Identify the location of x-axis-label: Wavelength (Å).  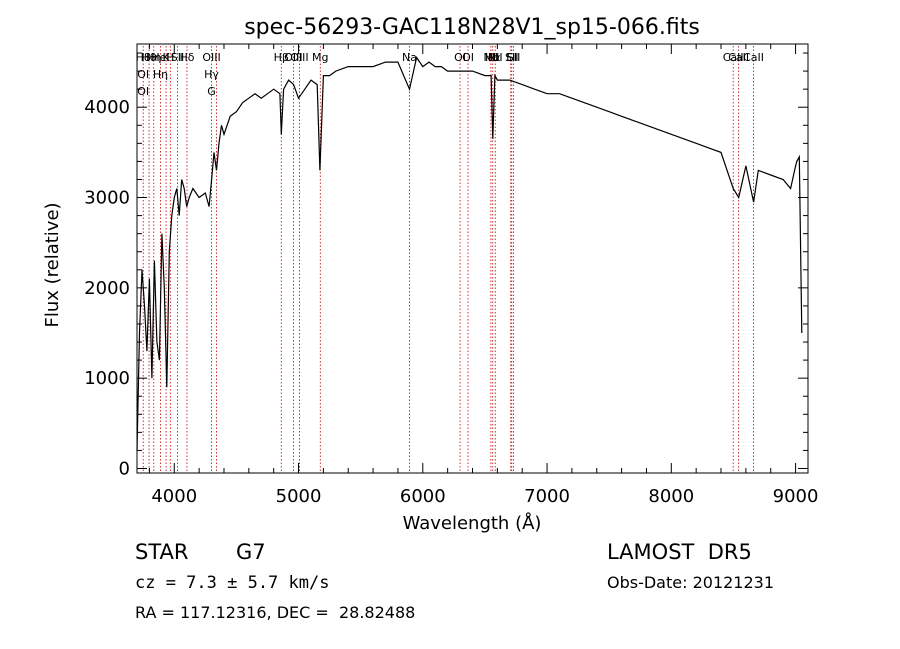
(472, 523).